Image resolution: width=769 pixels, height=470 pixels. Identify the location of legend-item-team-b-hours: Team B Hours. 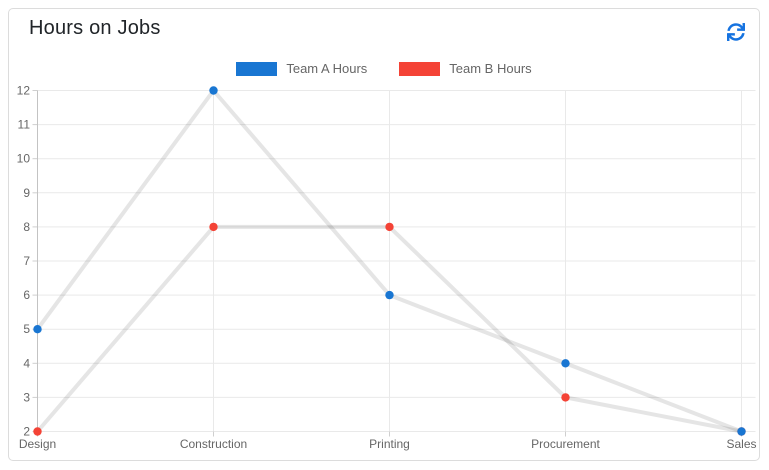
(465, 68).